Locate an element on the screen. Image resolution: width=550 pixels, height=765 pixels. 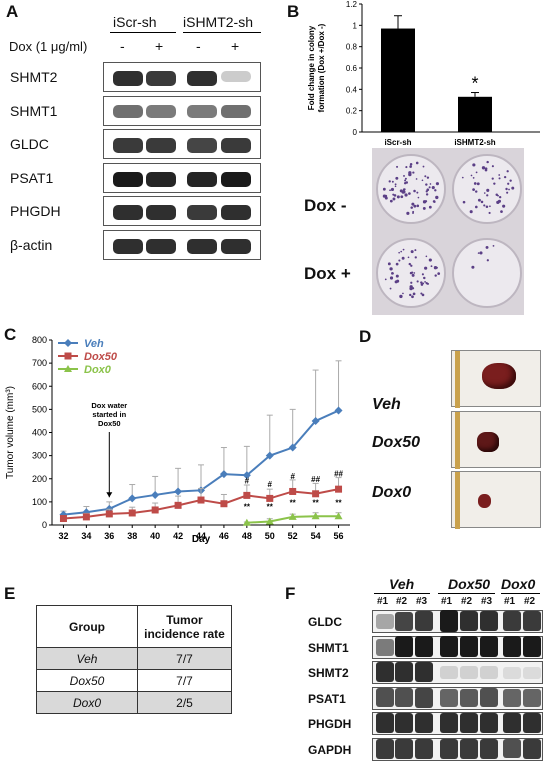
row-rate: 7/7 is located at coordinates (184, 680).